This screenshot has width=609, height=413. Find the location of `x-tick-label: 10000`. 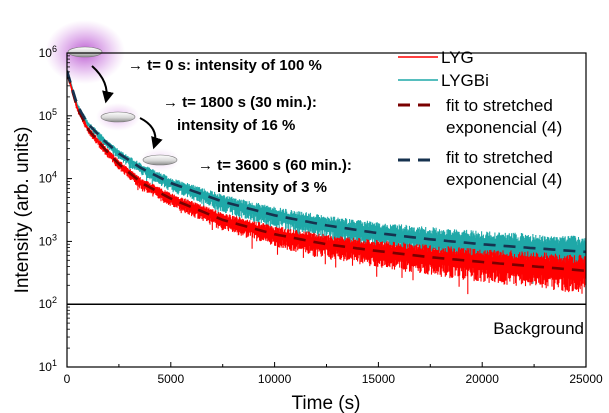

x-tick-label: 10000 is located at coordinates (275, 379).